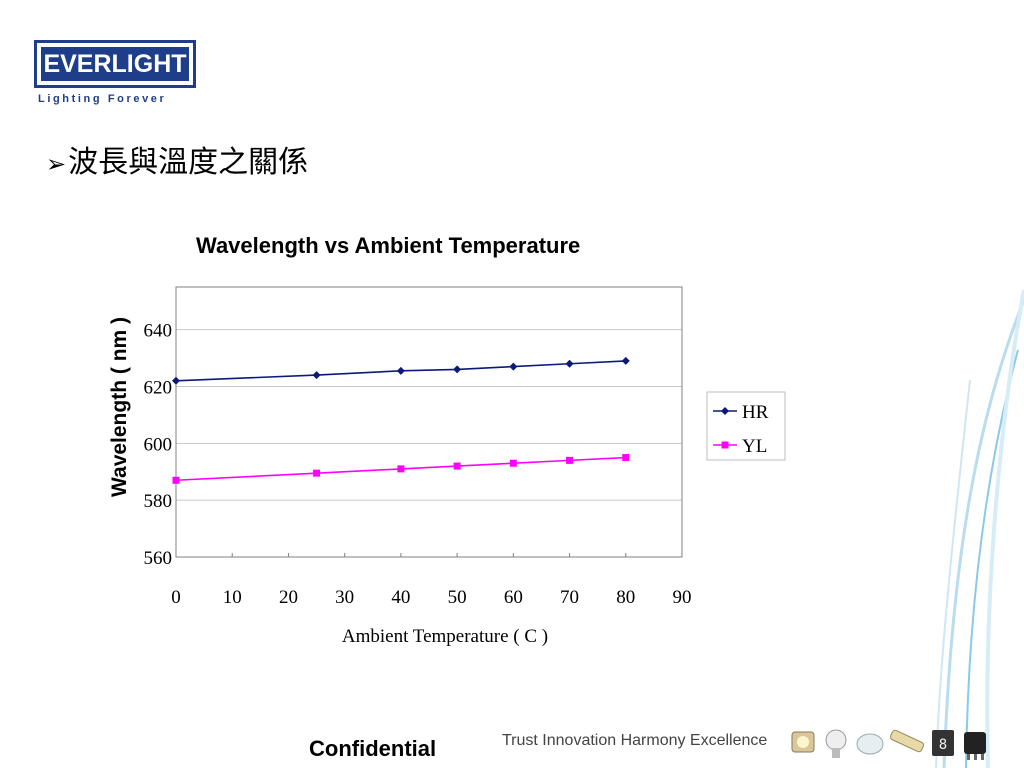 The height and width of the screenshot is (768, 1024). I want to click on legend-marker-yl, so click(725, 445).